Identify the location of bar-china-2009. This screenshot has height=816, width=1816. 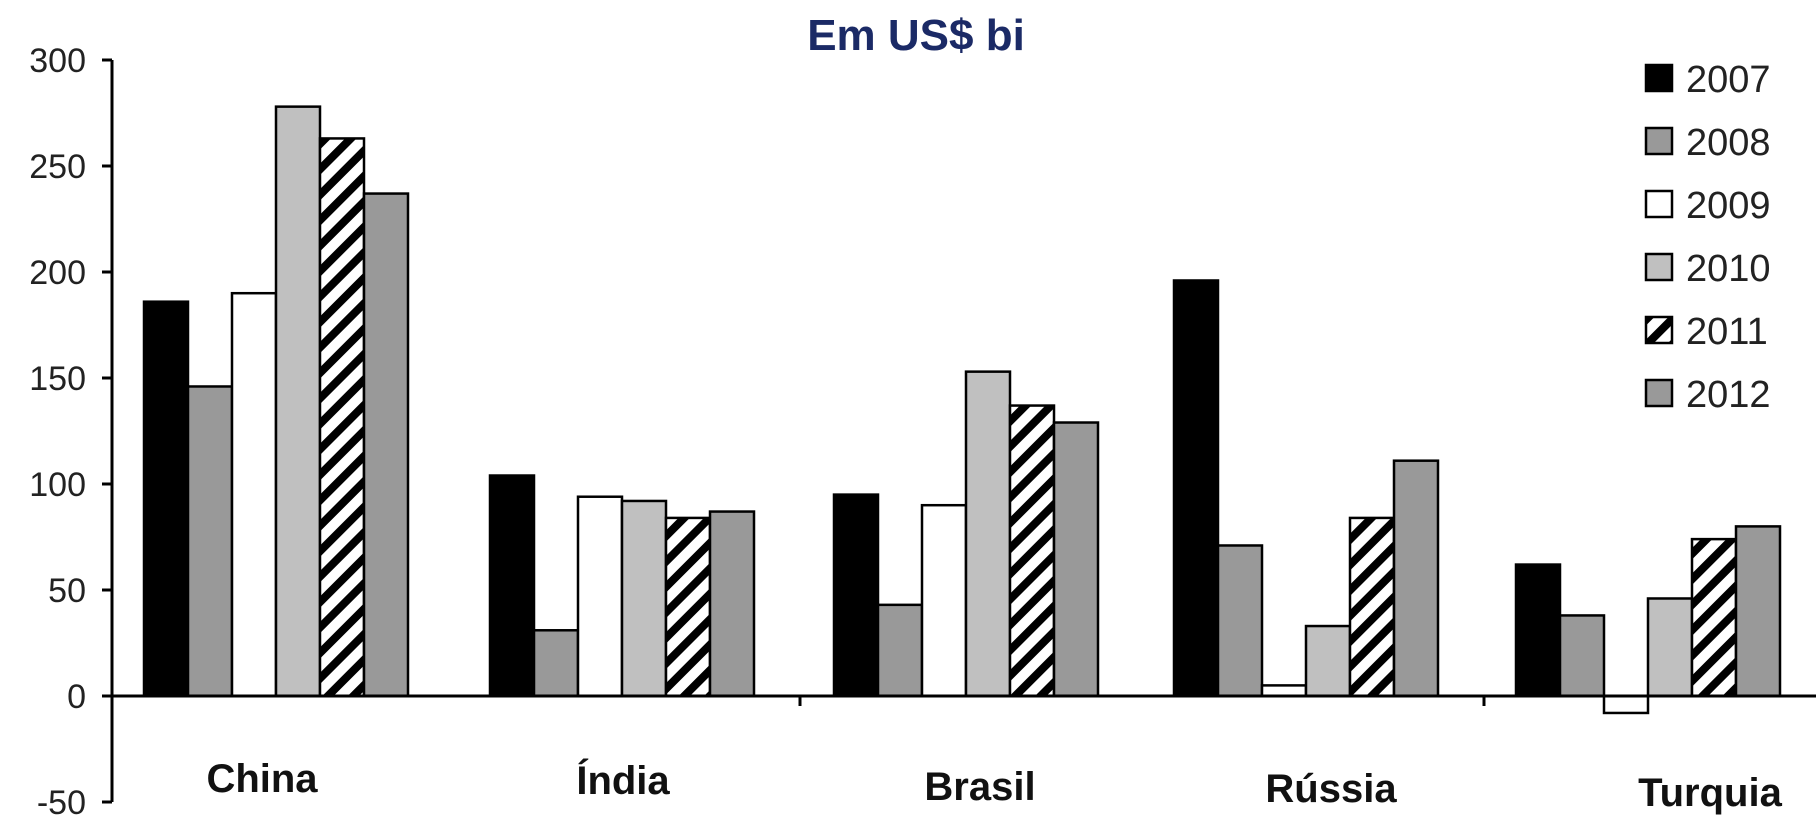
(254, 494).